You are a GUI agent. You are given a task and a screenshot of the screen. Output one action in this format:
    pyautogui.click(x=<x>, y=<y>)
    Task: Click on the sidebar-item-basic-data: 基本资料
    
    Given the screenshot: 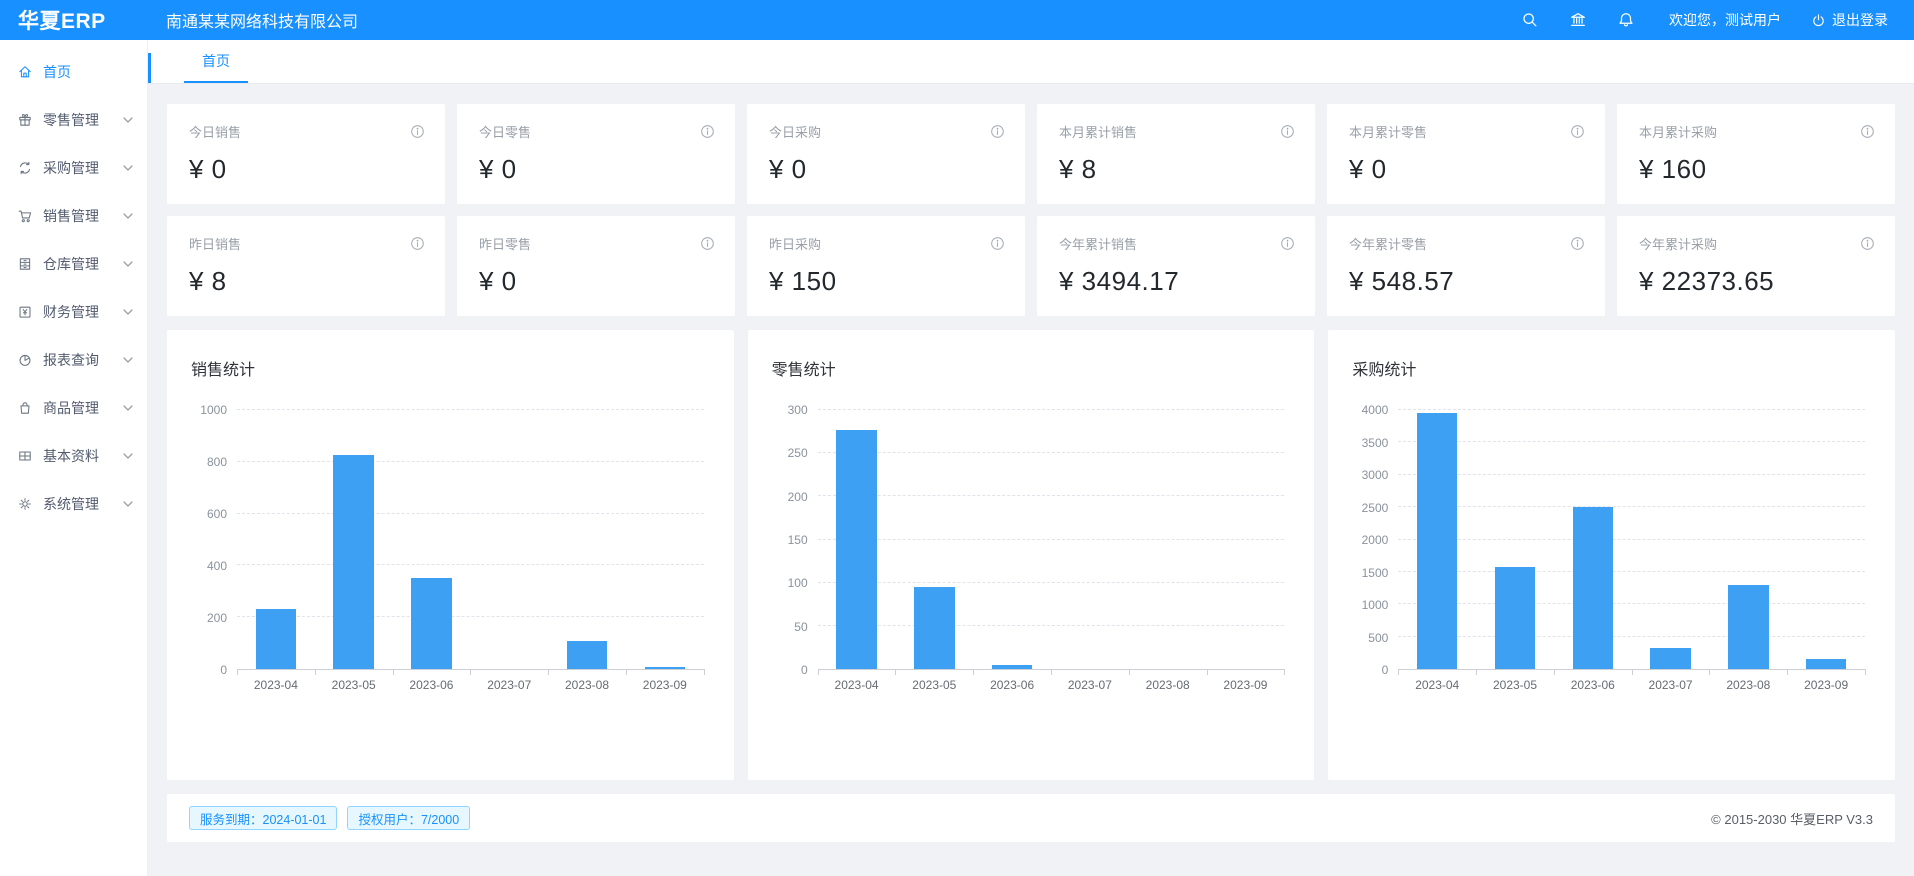 What is the action you would take?
    pyautogui.click(x=73, y=456)
    